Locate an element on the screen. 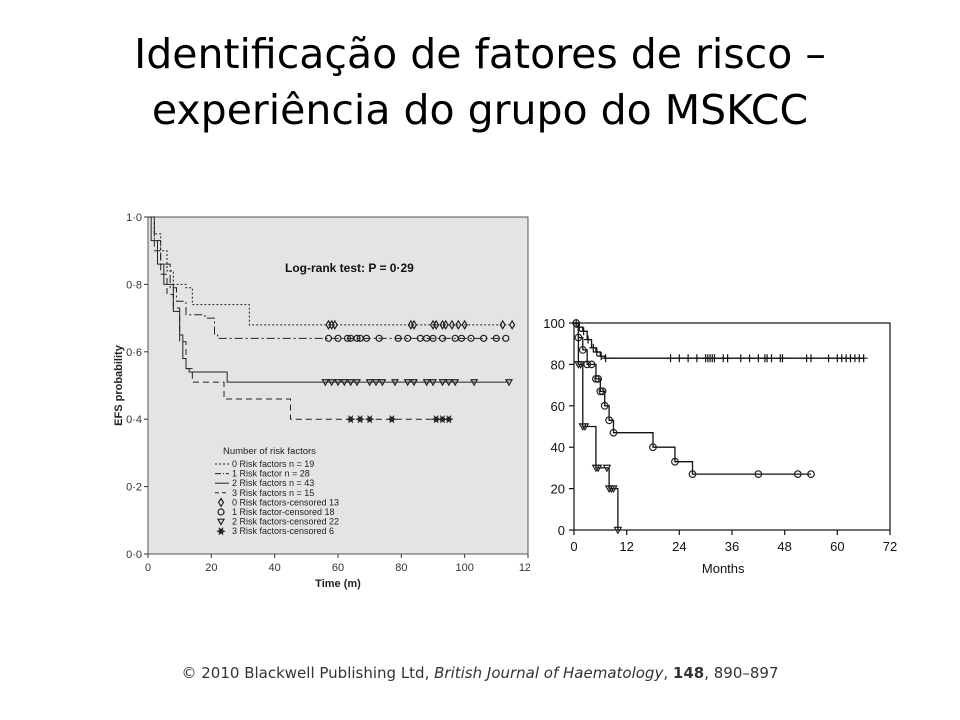 The width and height of the screenshot is (960, 720). plot-area is located at coordinates (732, 426).